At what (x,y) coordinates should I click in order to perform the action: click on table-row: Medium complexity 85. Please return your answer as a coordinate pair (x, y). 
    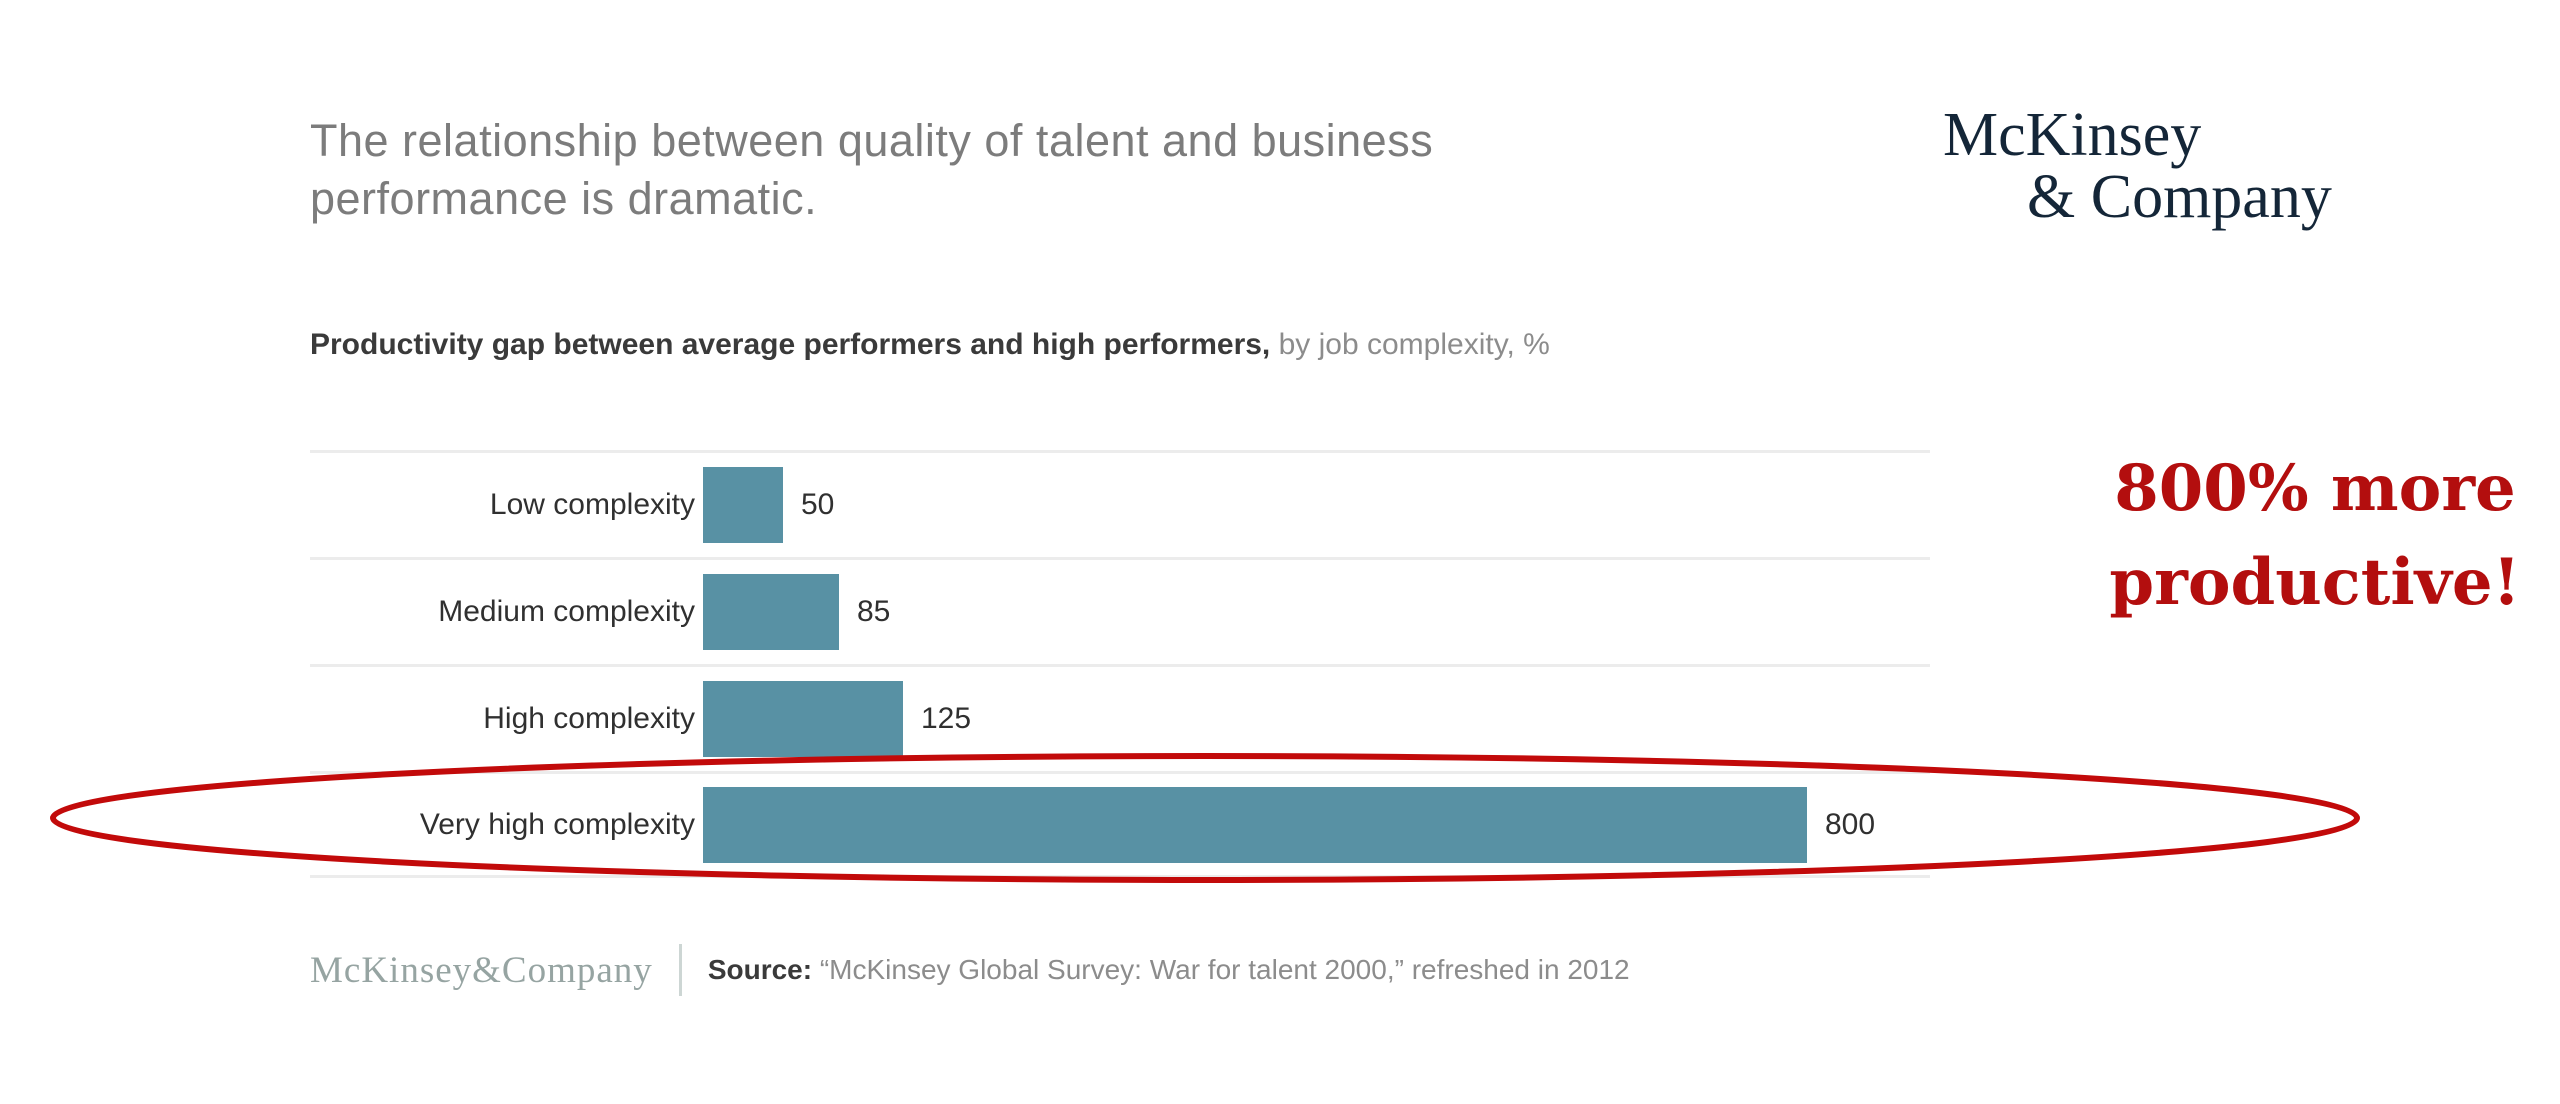
    Looking at the image, I should click on (1120, 610).